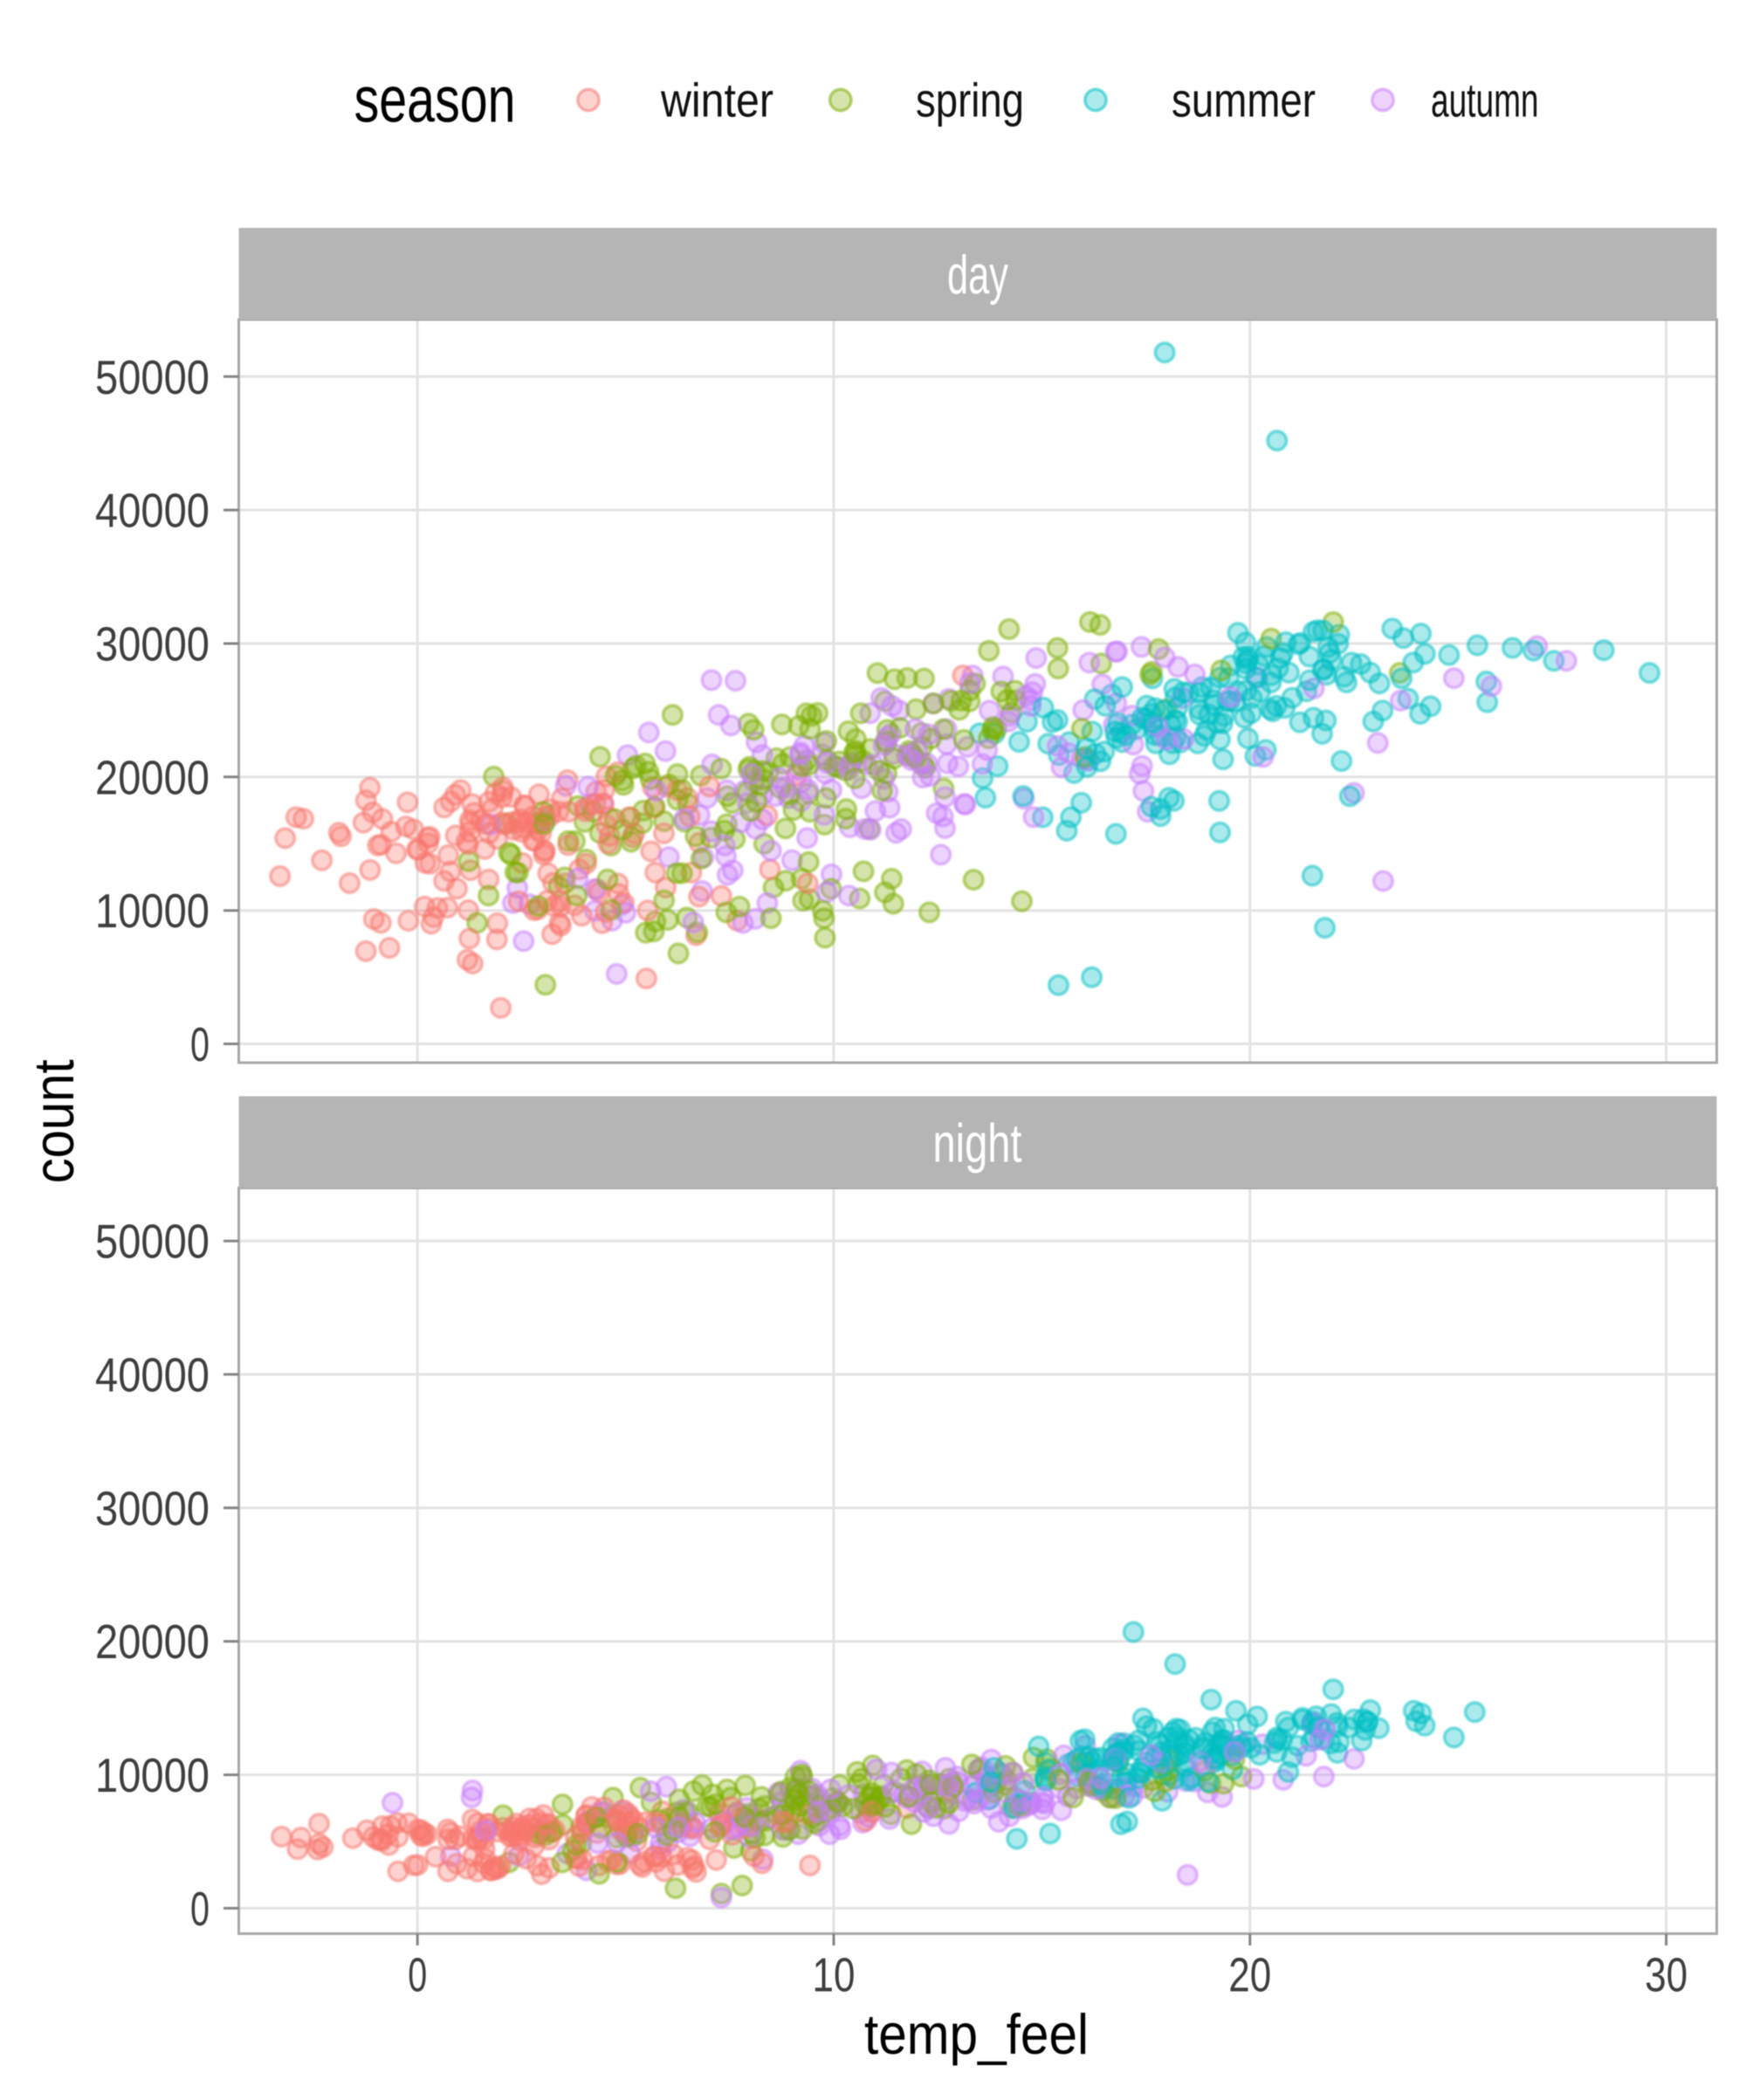 The height and width of the screenshot is (2100, 1746). Describe the element at coordinates (976, 2034) in the screenshot. I see `svg-text: temp_feel` at that location.